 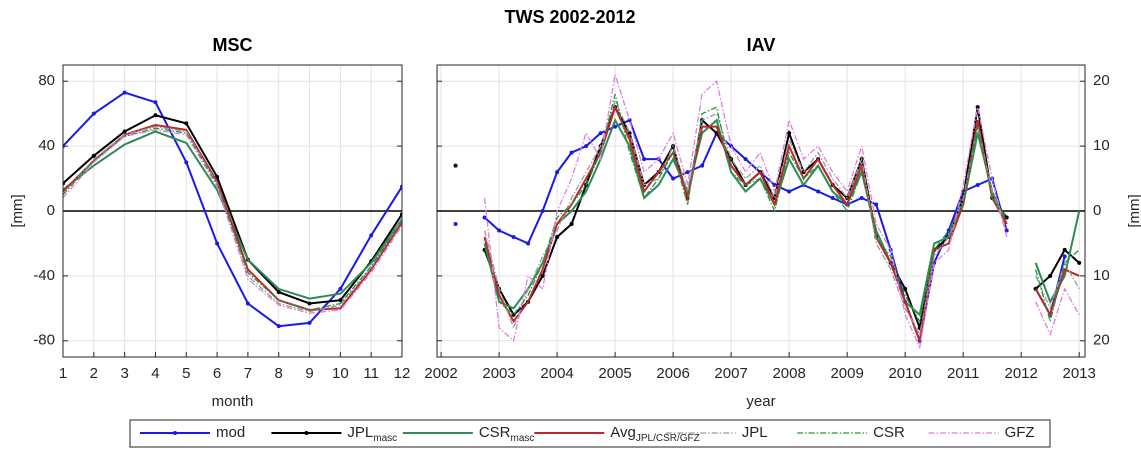 What do you see at coordinates (668, 438) in the screenshot?
I see `legend-subscript: JPL/CSR/GFZ` at bounding box center [668, 438].